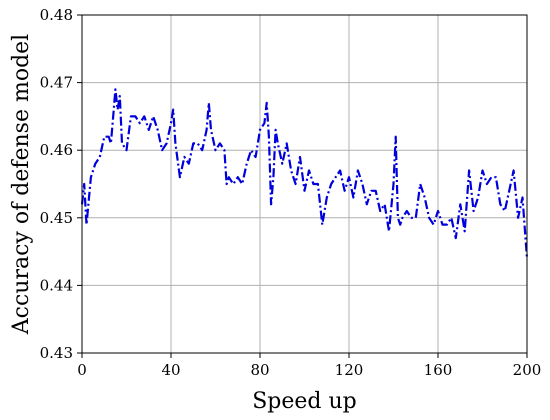 Image resolution: width=550 pixels, height=420 pixels. I want to click on y-tick-label: 0.44, so click(56, 285).